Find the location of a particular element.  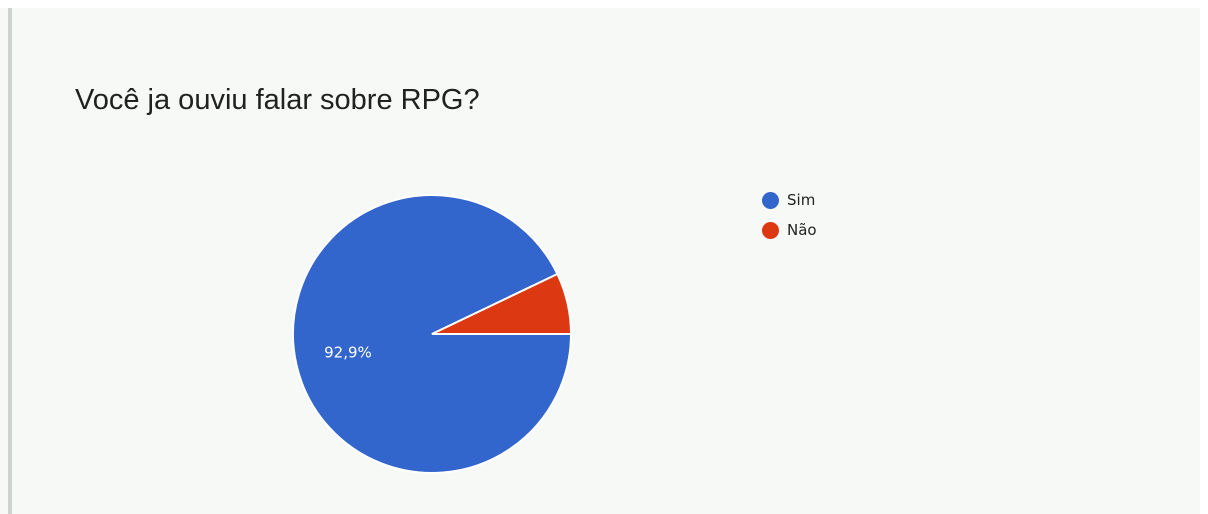

top-strip is located at coordinates (604, 4).